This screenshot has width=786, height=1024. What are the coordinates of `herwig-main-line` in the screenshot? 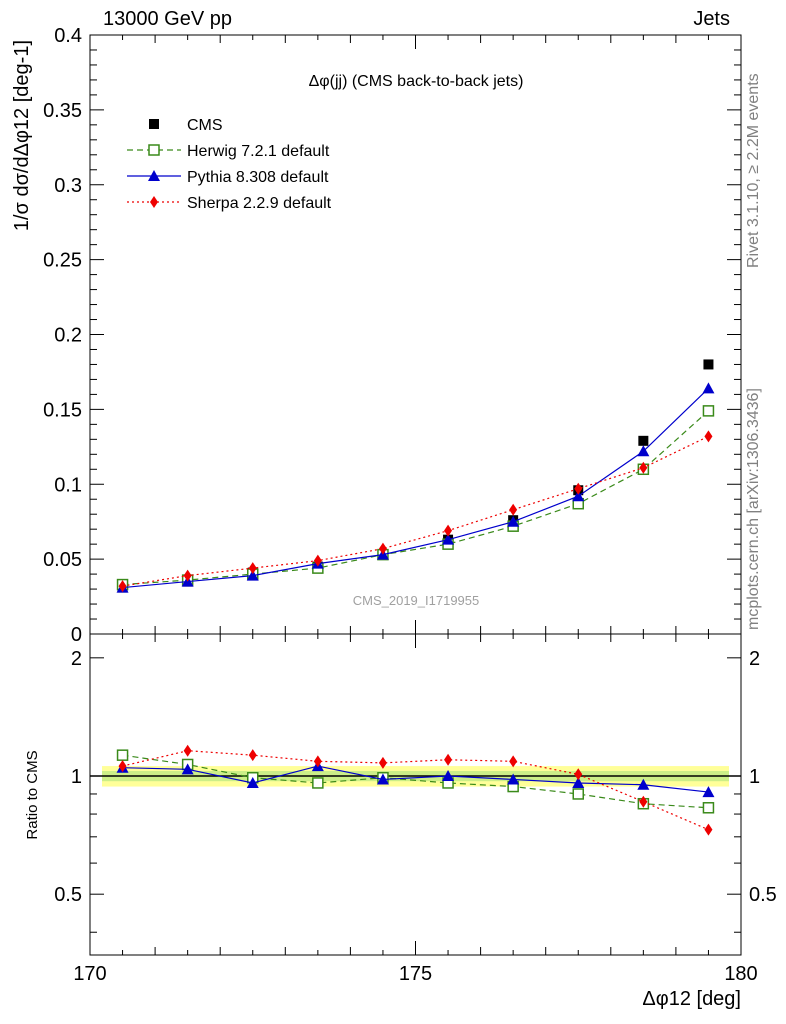 It's located at (415, 498).